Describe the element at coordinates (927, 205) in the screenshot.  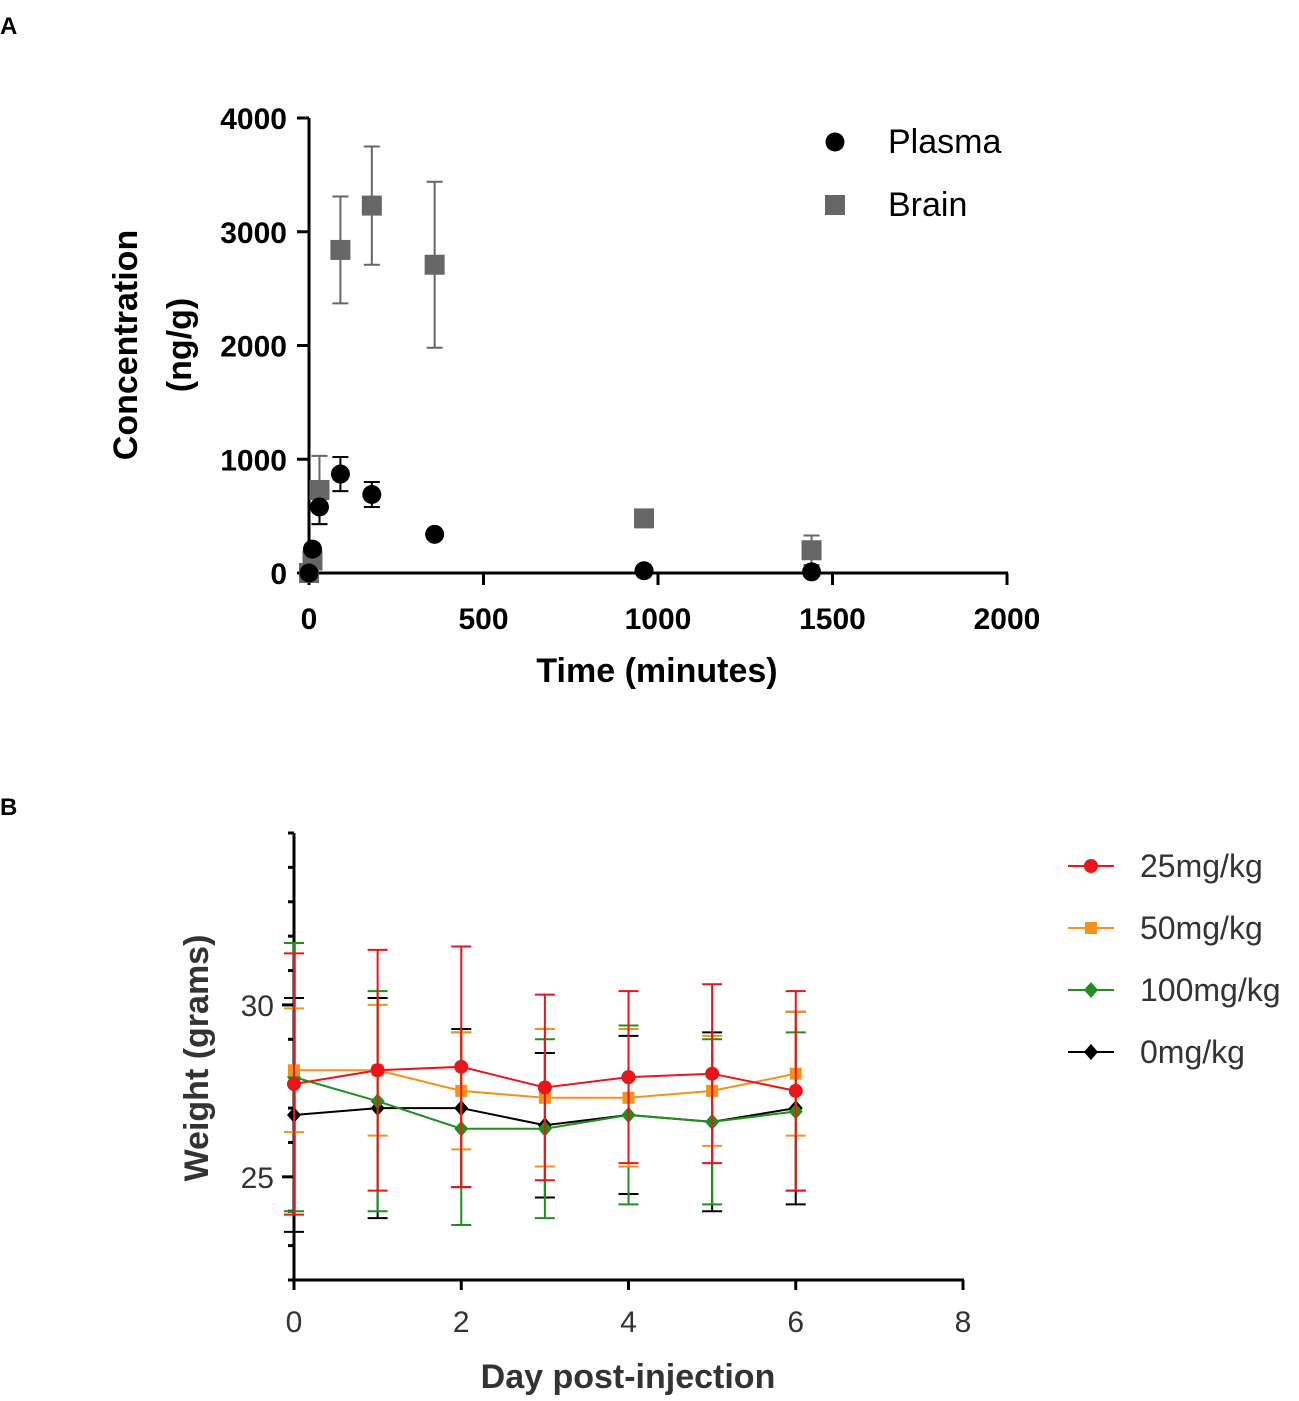
I see `legend-brain-label: Brain` at that location.